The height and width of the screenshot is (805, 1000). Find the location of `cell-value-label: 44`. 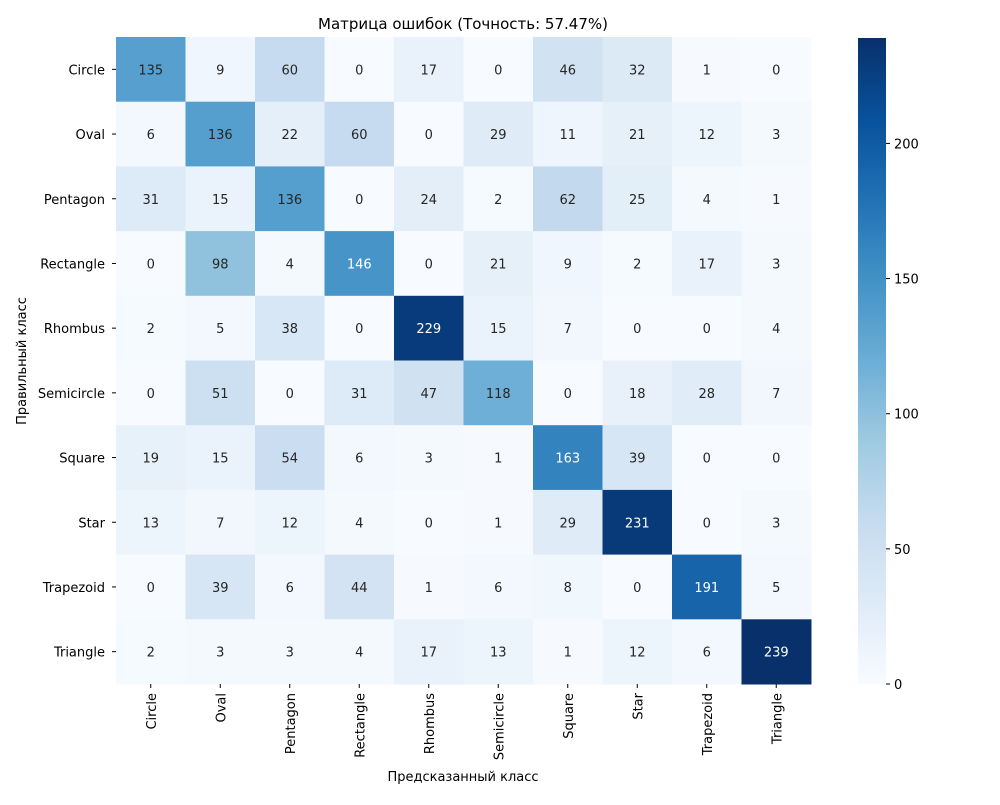

cell-value-label: 44 is located at coordinates (359, 588).